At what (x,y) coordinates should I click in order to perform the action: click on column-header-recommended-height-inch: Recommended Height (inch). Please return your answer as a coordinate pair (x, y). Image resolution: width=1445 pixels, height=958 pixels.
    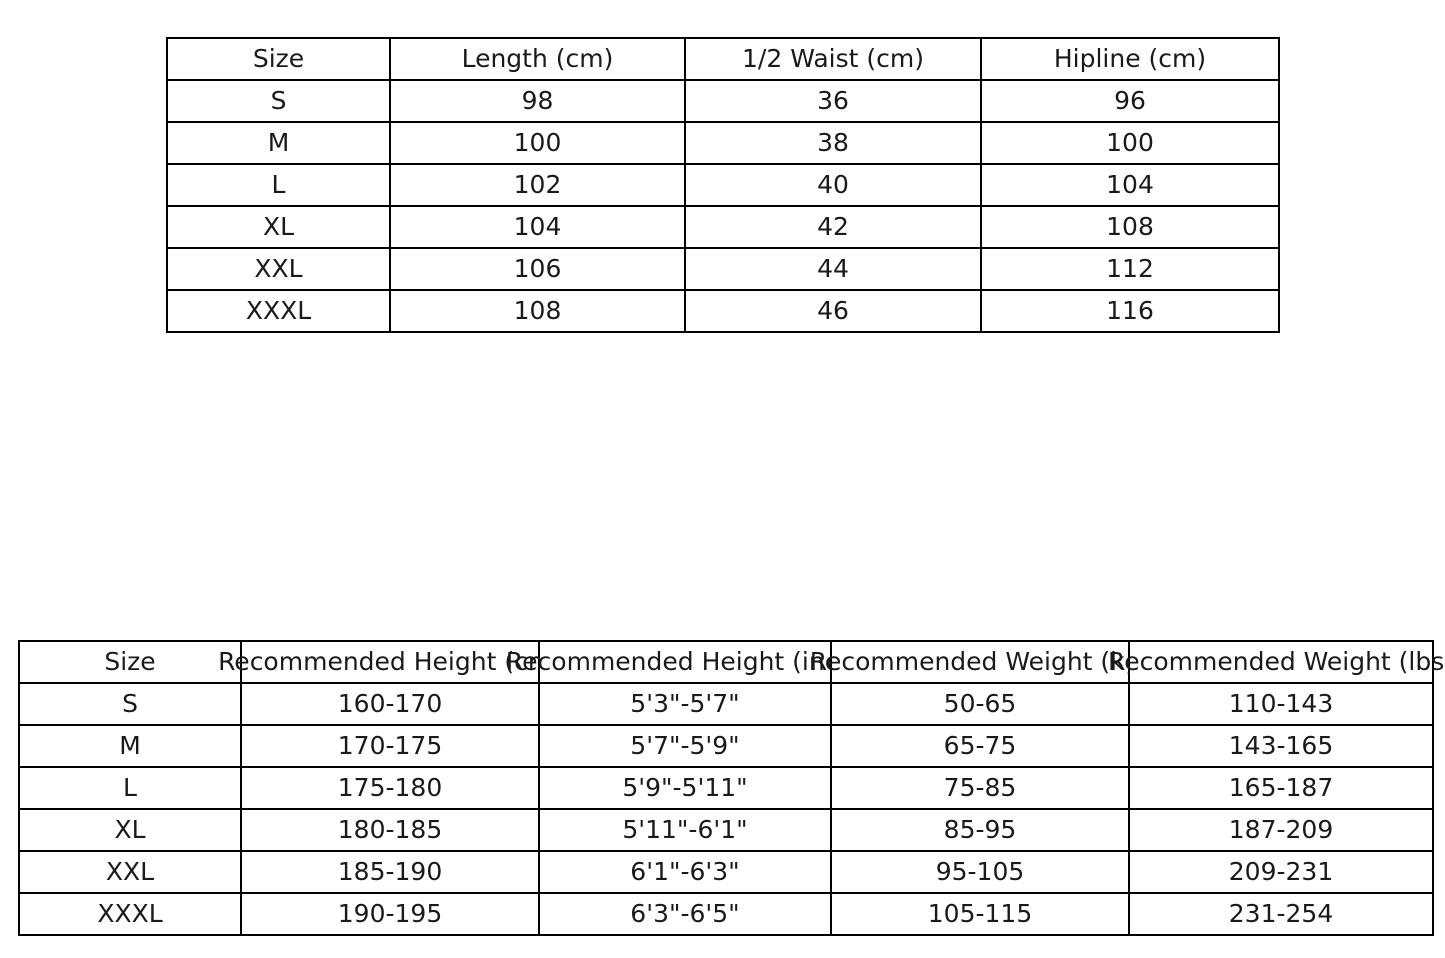
    Looking at the image, I should click on (685, 662).